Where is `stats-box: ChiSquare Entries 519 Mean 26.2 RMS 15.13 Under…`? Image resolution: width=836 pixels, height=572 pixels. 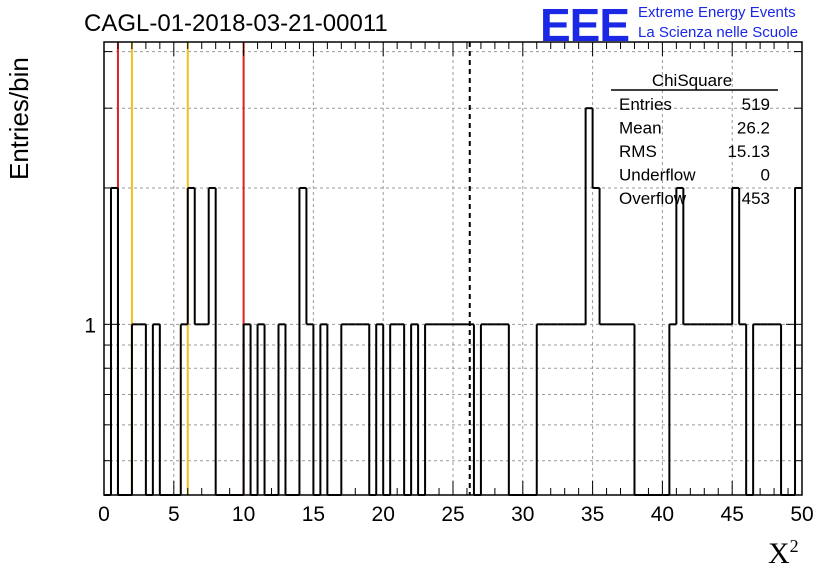
stats-box: ChiSquare Entries 519 Mean 26.2 RMS 15.13 Under… is located at coordinates (694, 139).